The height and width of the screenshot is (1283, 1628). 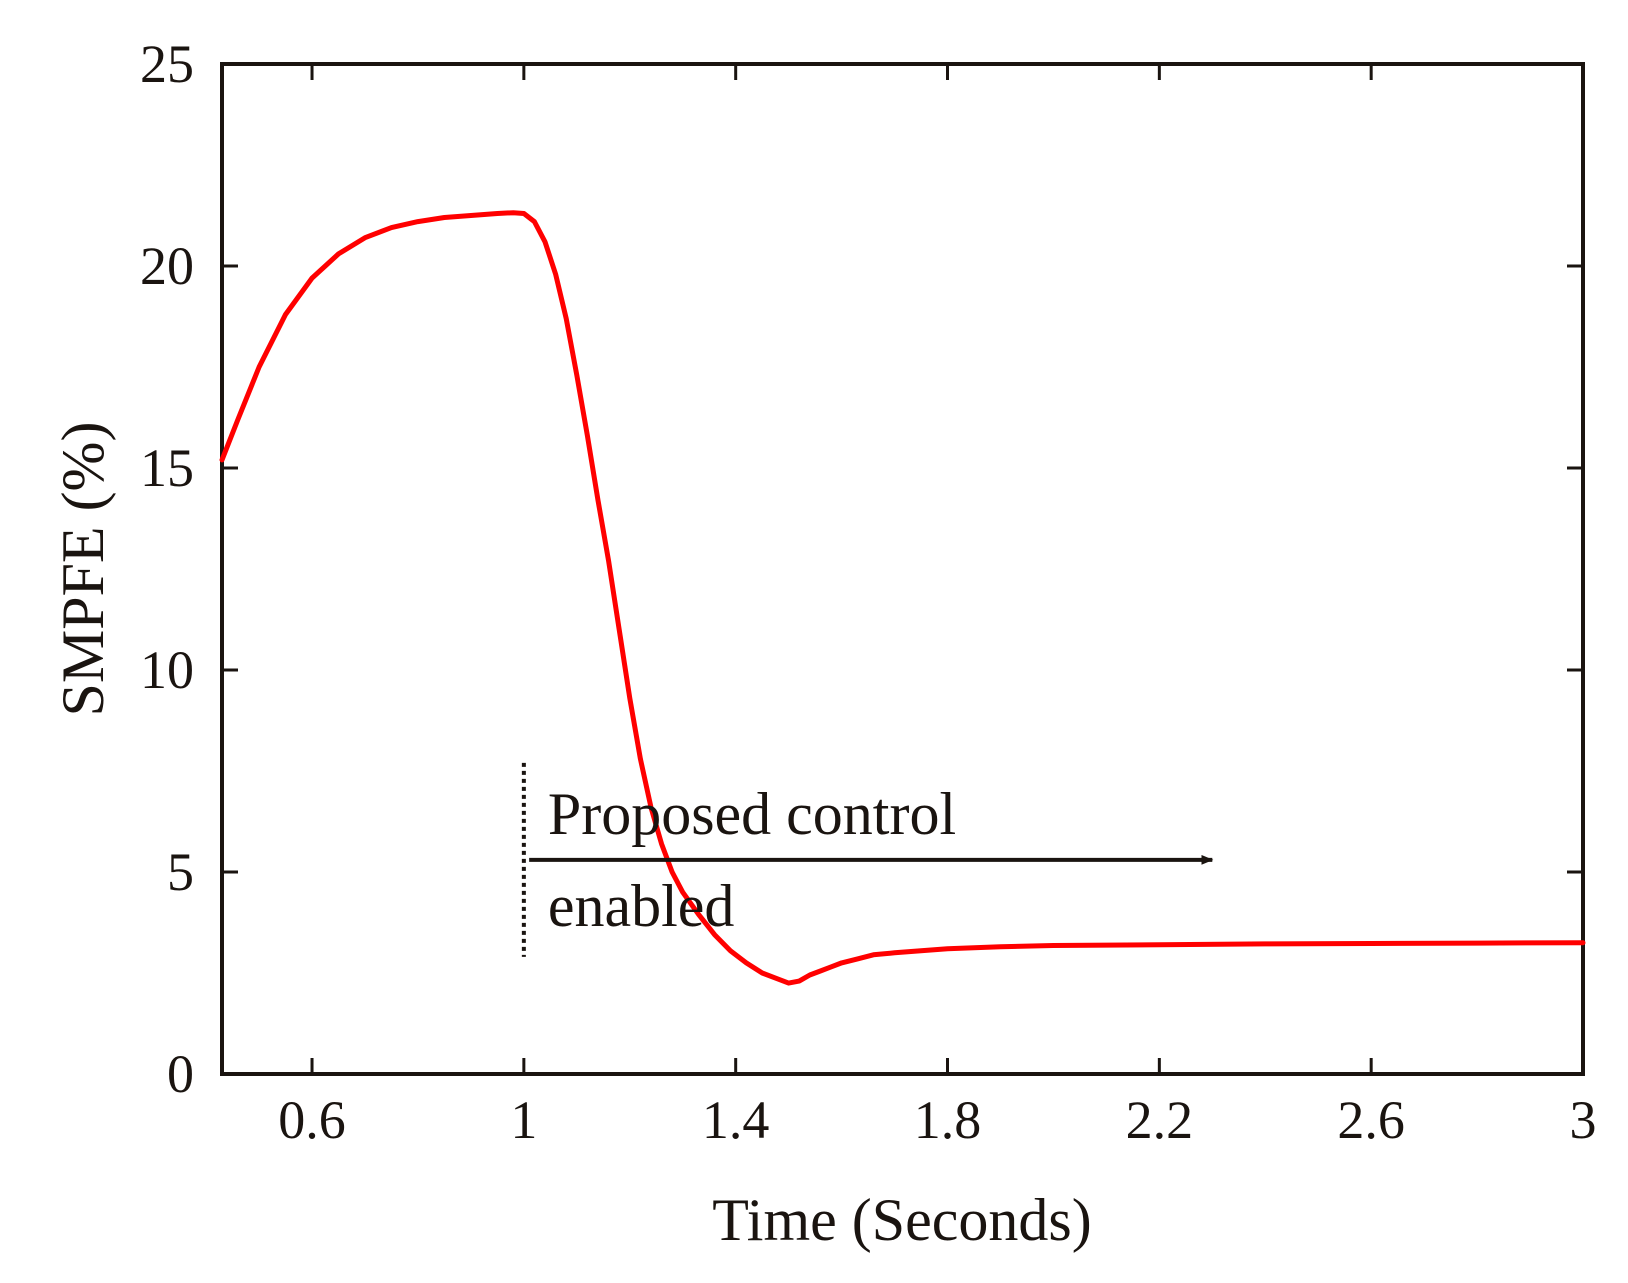 What do you see at coordinates (1160, 1120) in the screenshot?
I see `x-tick-label: 2.2` at bounding box center [1160, 1120].